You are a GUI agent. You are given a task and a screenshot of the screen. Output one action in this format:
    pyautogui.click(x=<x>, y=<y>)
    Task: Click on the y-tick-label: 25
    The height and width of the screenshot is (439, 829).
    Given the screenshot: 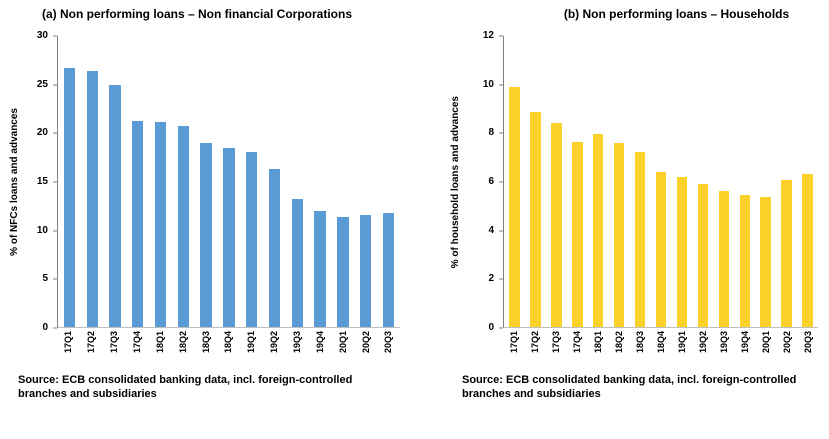 What is the action you would take?
    pyautogui.click(x=42, y=84)
    